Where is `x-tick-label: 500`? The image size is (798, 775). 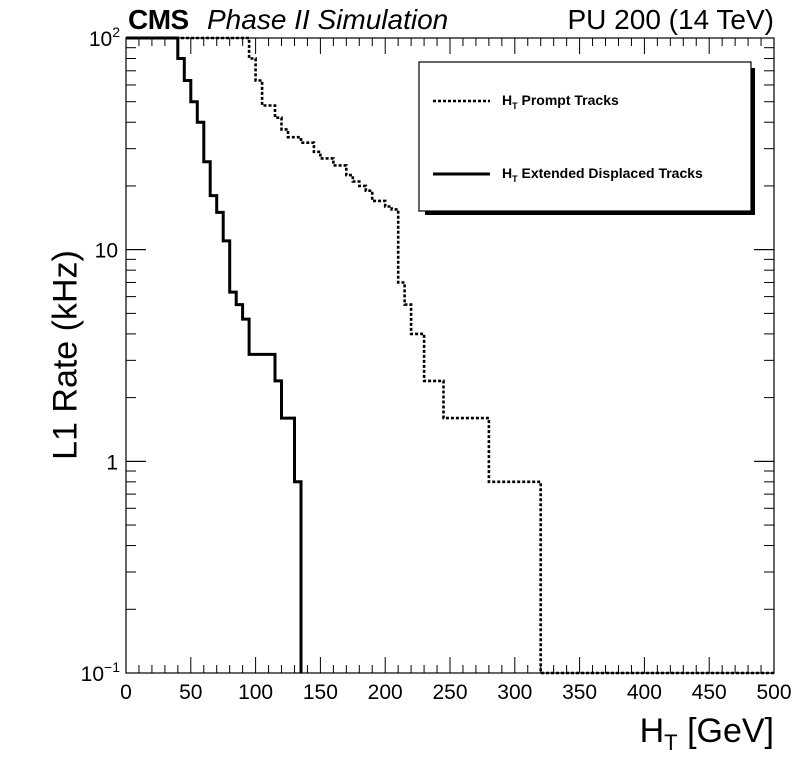
x-tick-label: 500 is located at coordinates (773, 692).